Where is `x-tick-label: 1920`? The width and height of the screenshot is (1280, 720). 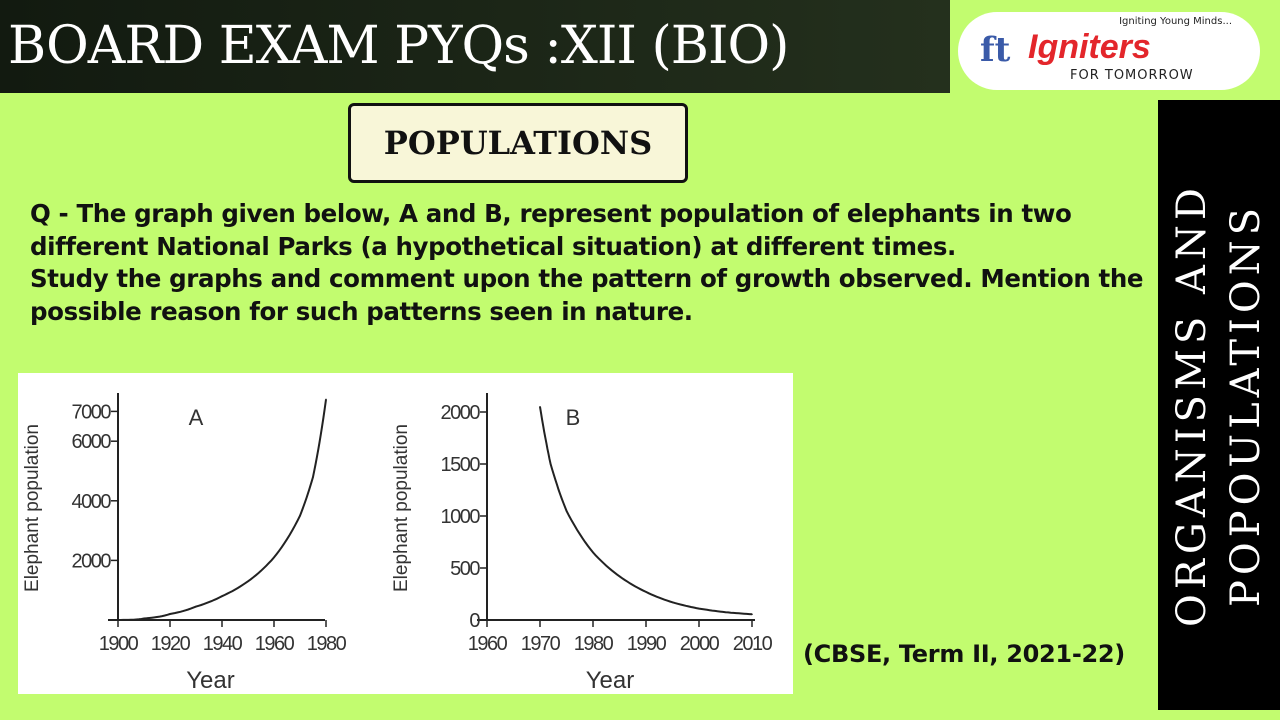 x-tick-label: 1920 is located at coordinates (171, 644).